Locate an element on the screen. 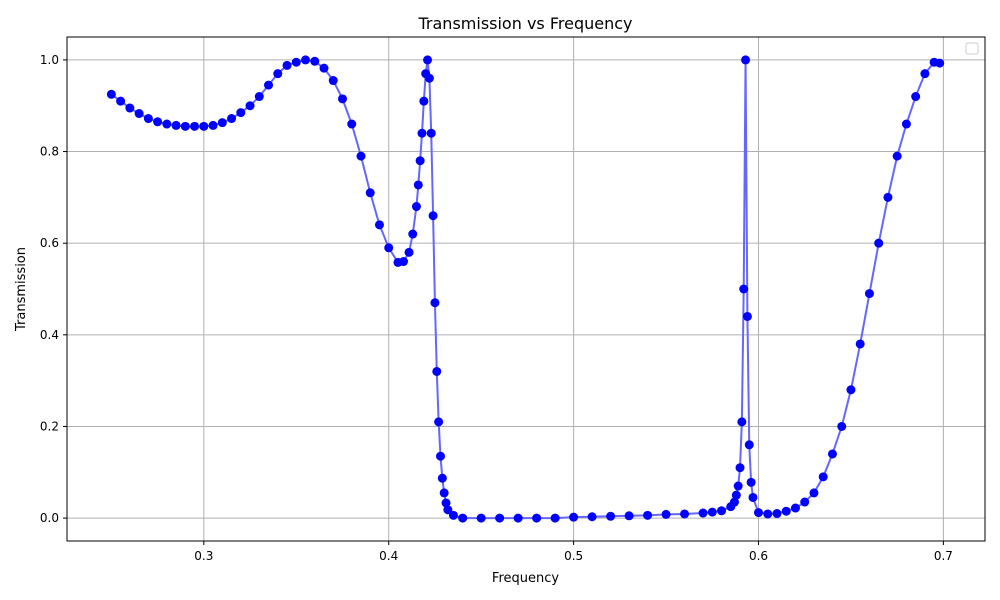 This screenshot has height=600, width=1000. y-tick-label: 0.6 is located at coordinates (49, 243).